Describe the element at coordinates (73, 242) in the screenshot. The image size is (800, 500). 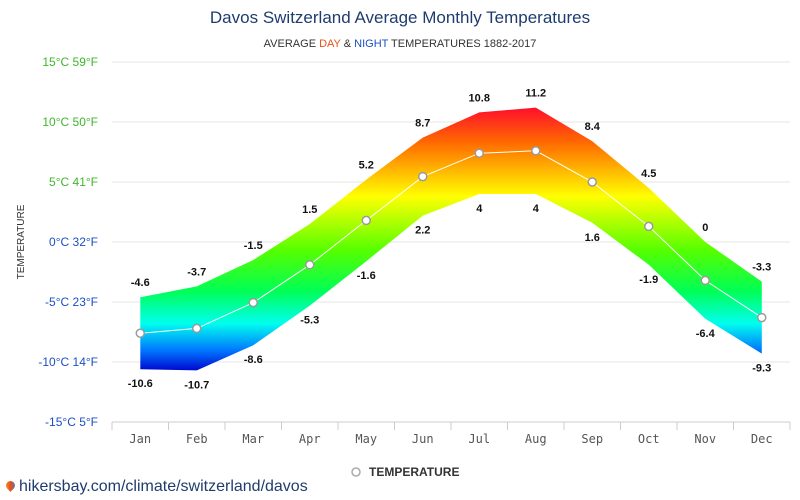
I see `y-tick-label: 0°C 32°F` at that location.